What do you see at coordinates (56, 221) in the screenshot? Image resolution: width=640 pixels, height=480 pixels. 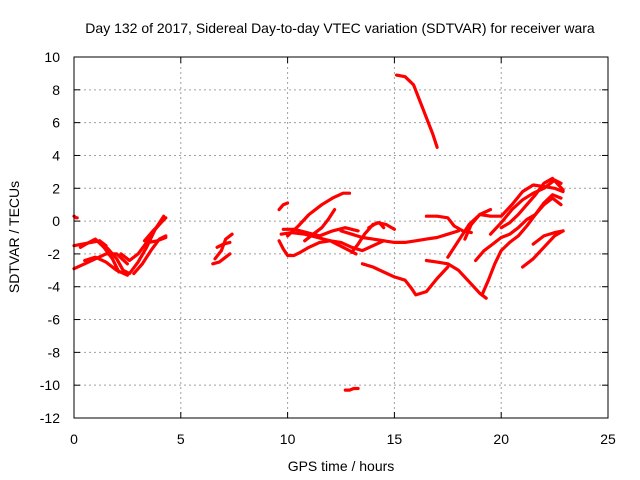 I see `y-tick-label: 0` at bounding box center [56, 221].